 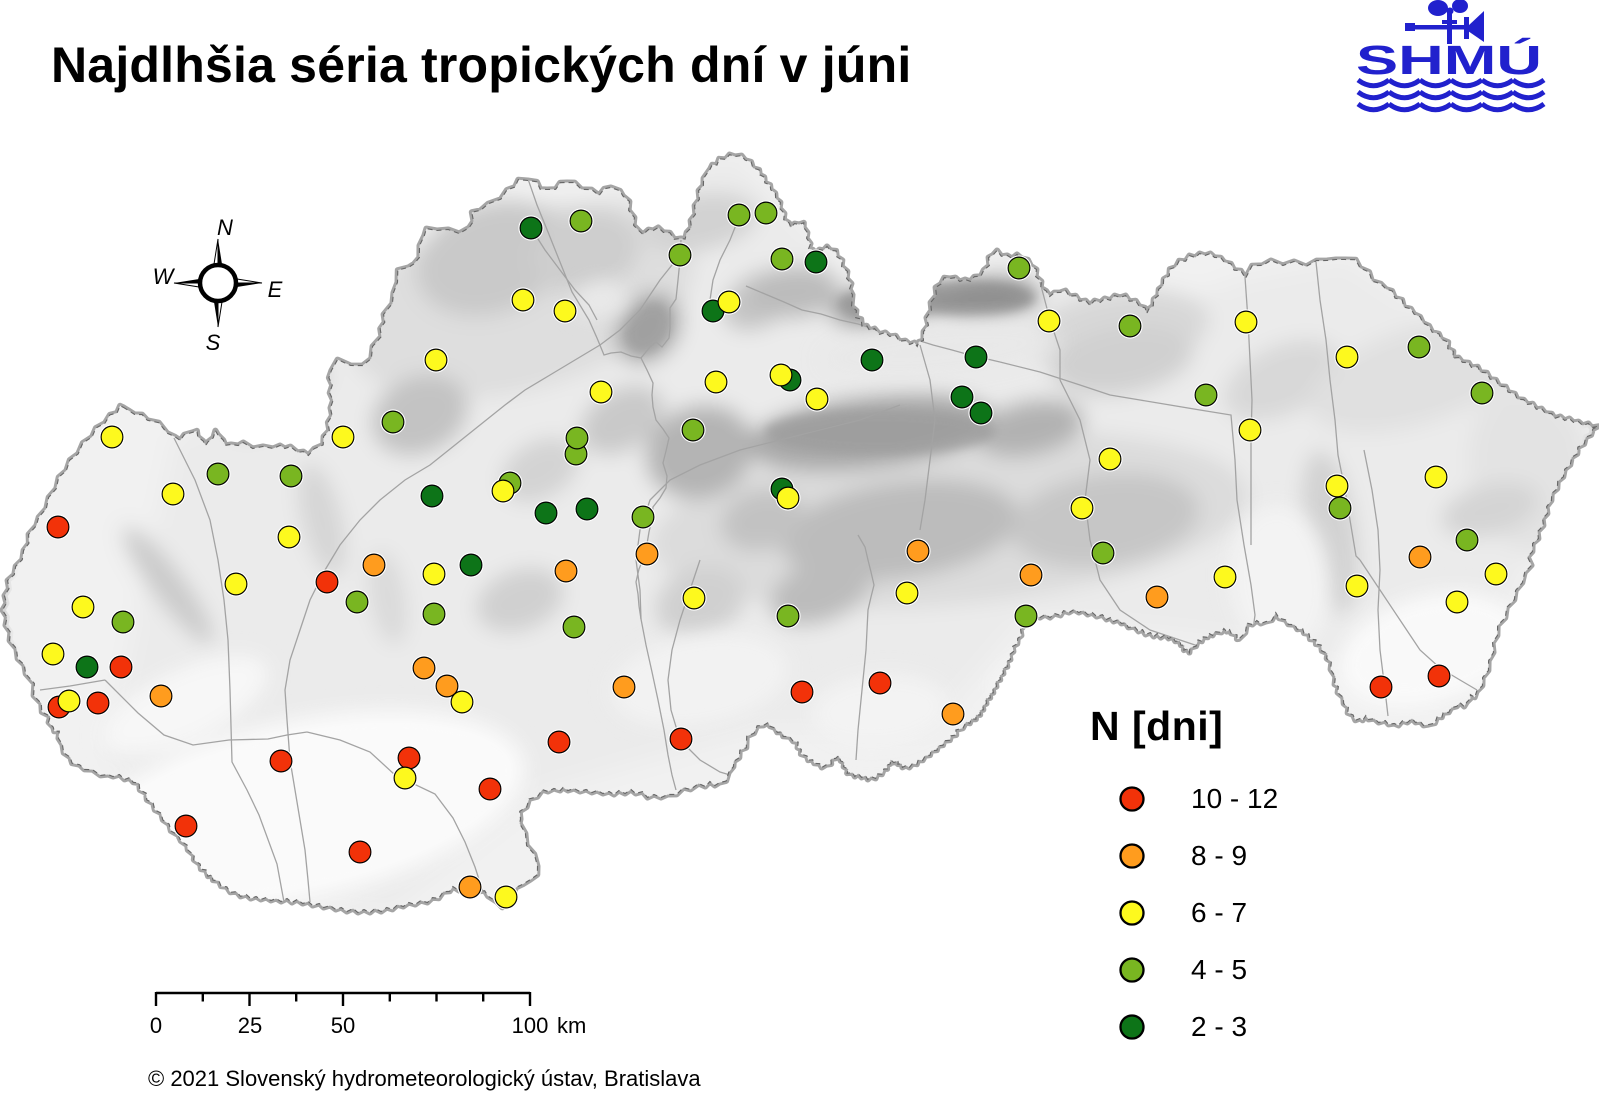 I want to click on svg-text: 100, so click(x=530, y=1025).